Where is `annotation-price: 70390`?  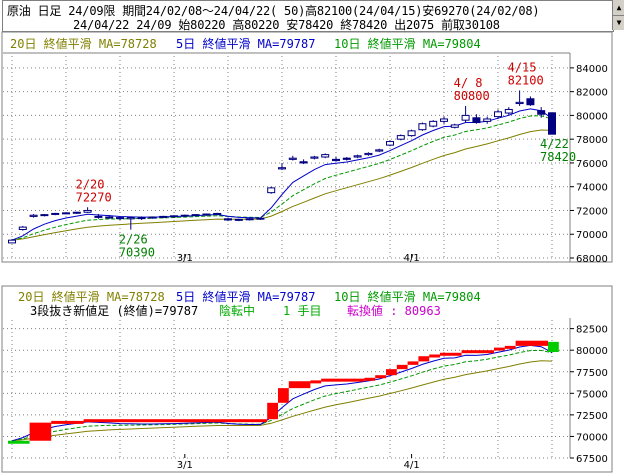 annotation-price: 70390 is located at coordinates (137, 253).